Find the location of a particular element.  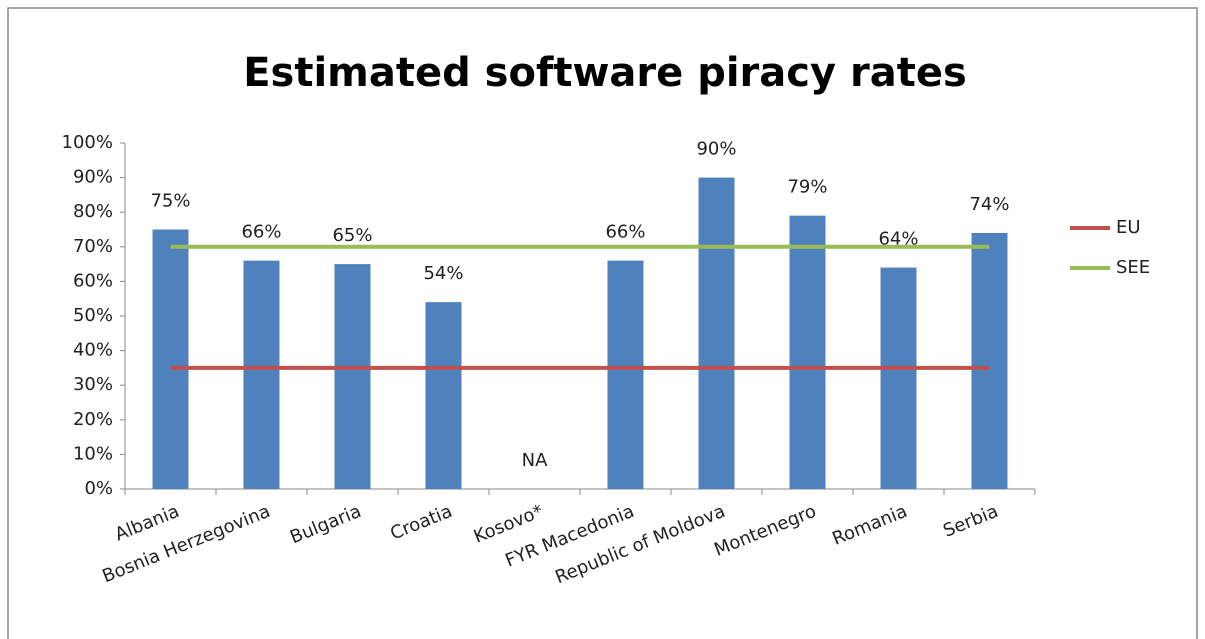

data-label: 75% is located at coordinates (170, 201).